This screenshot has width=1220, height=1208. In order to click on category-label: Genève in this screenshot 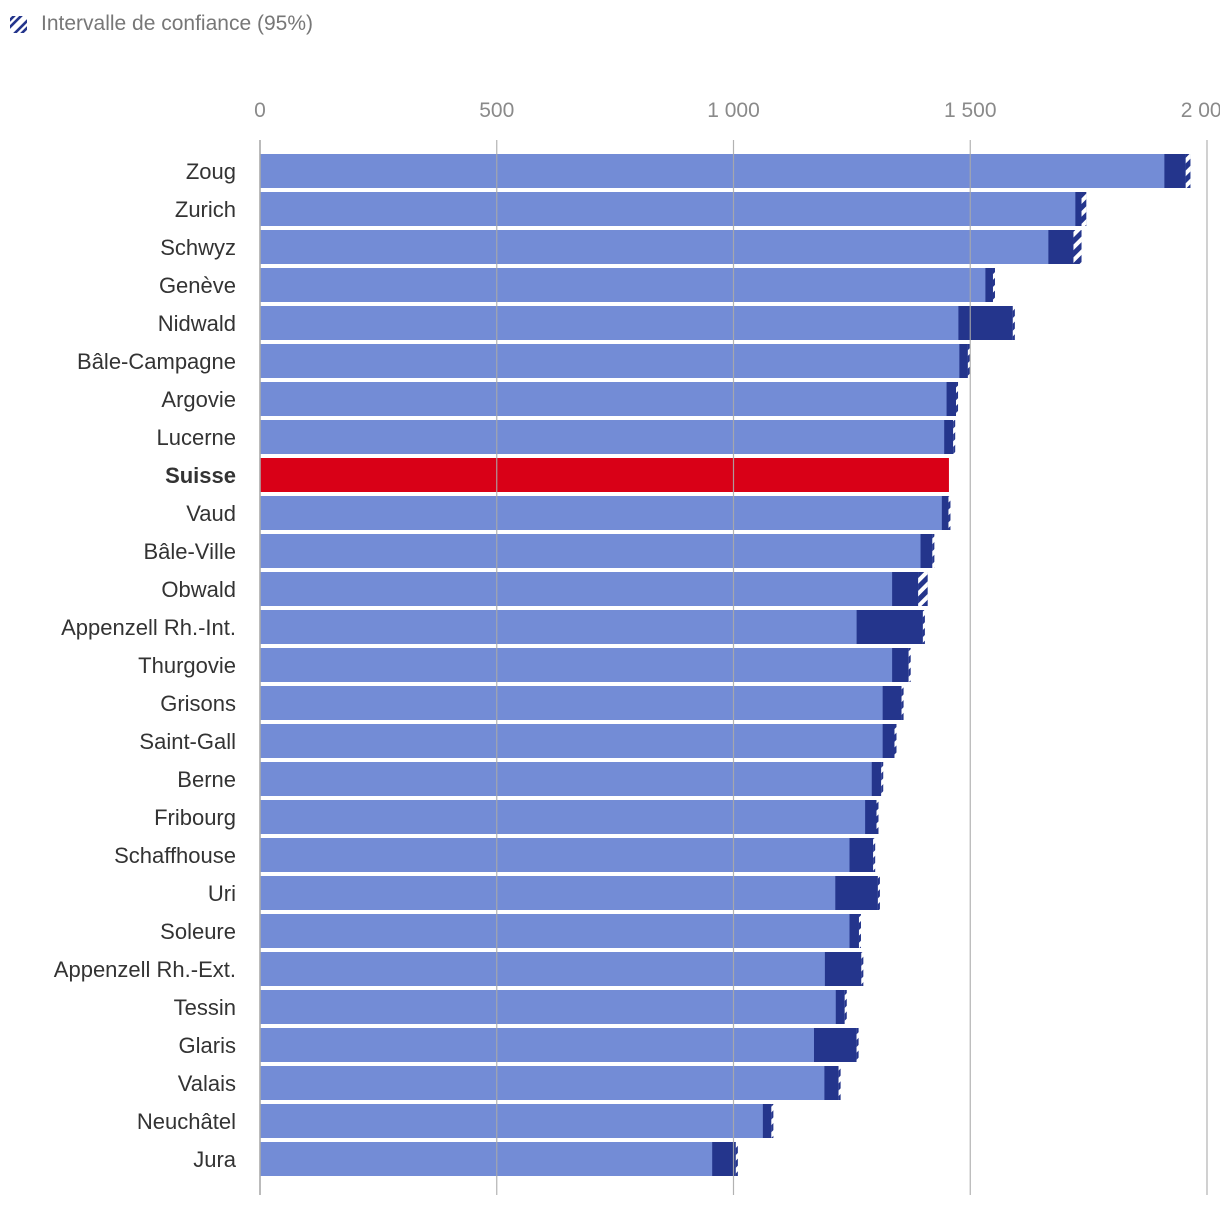, I will do `click(197, 285)`.